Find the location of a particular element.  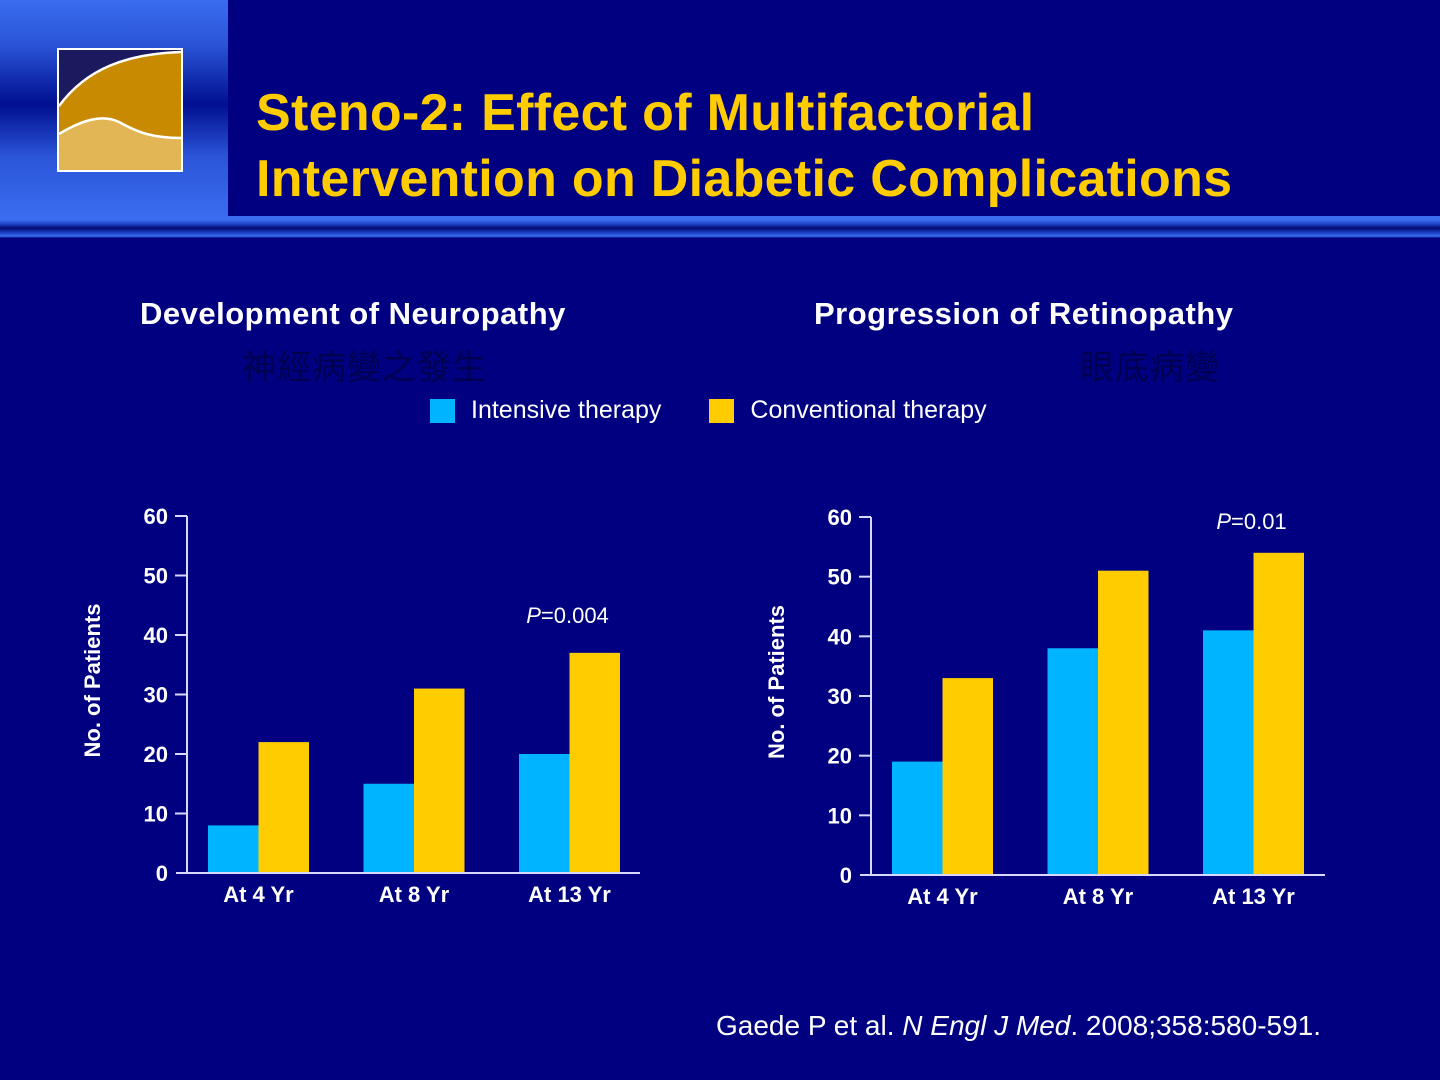

citation-authors: Gaede P et al. is located at coordinates (809, 1025).